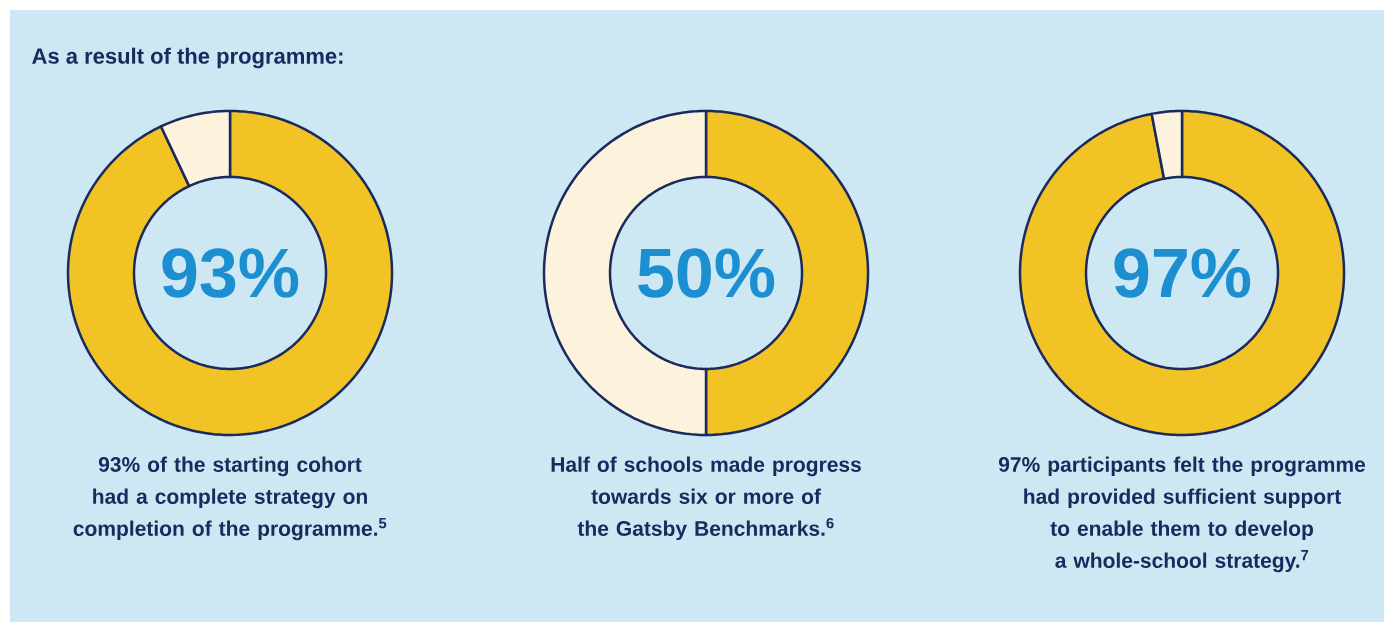  I want to click on text: 93% of the starting cohort had a complete strategy on completion of the programme.$^{5}$, so click(230, 498).